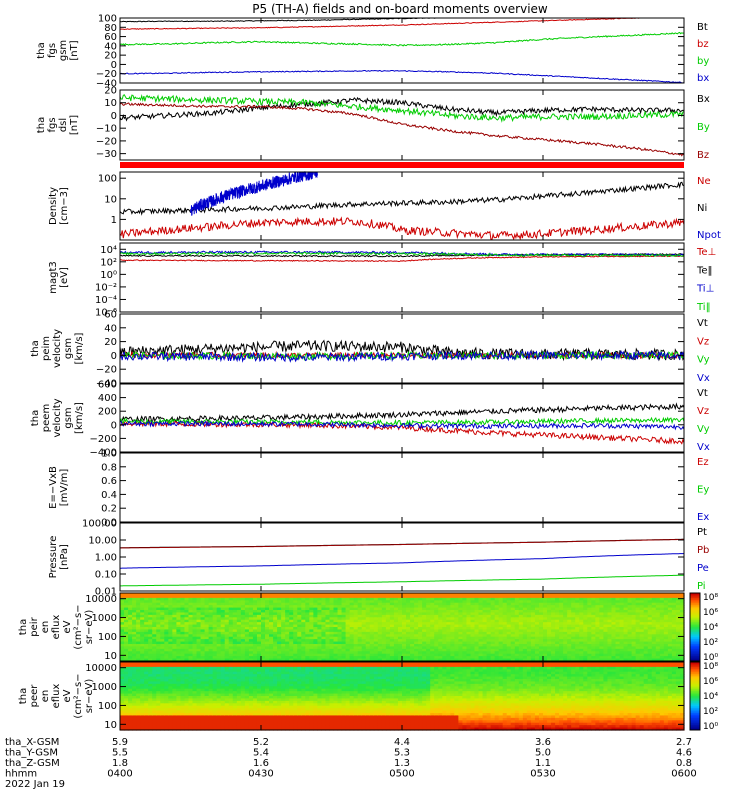  What do you see at coordinates (101, 599) in the screenshot?
I see `y-tick-label: 10000` at bounding box center [101, 599].